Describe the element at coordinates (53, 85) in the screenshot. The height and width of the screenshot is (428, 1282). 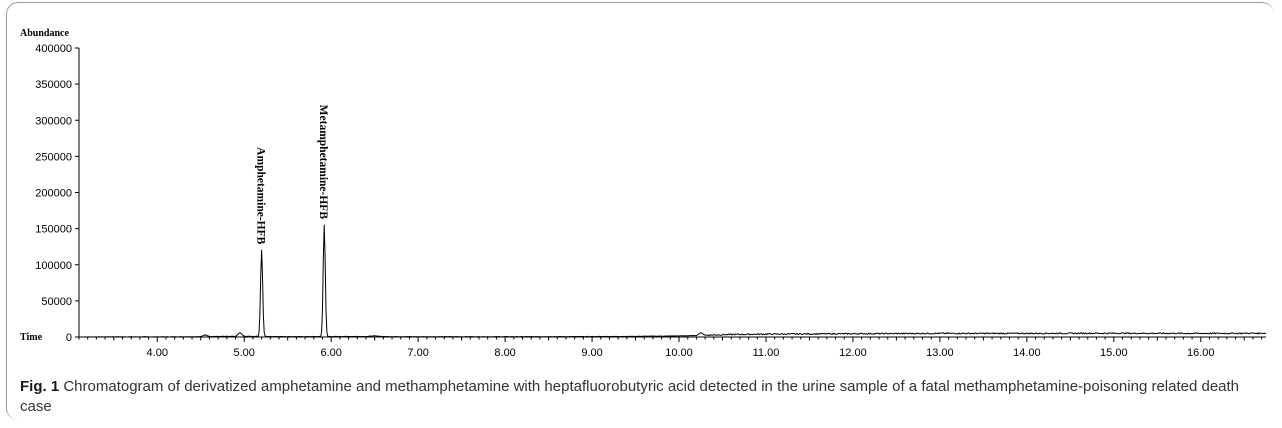
I see `y-tick-label: 350000` at that location.